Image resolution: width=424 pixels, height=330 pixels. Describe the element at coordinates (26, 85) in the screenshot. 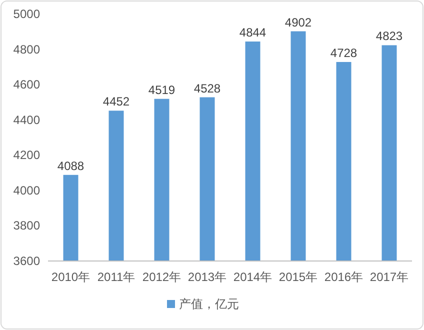

I see `y-tick-label: 4600` at that location.